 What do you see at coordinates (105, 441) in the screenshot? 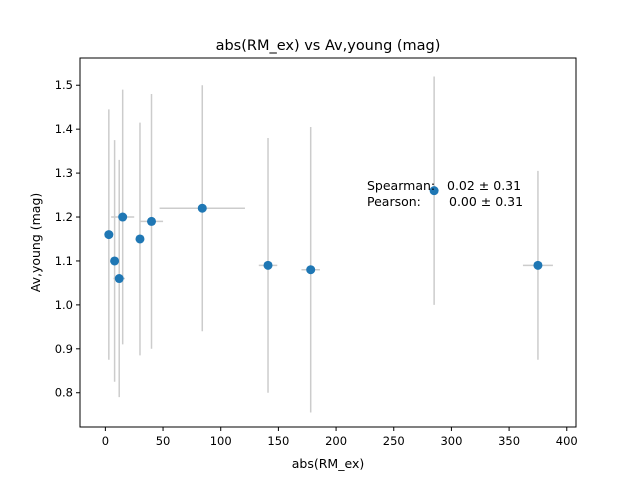
I see `x-tick-label: 0` at bounding box center [105, 441].